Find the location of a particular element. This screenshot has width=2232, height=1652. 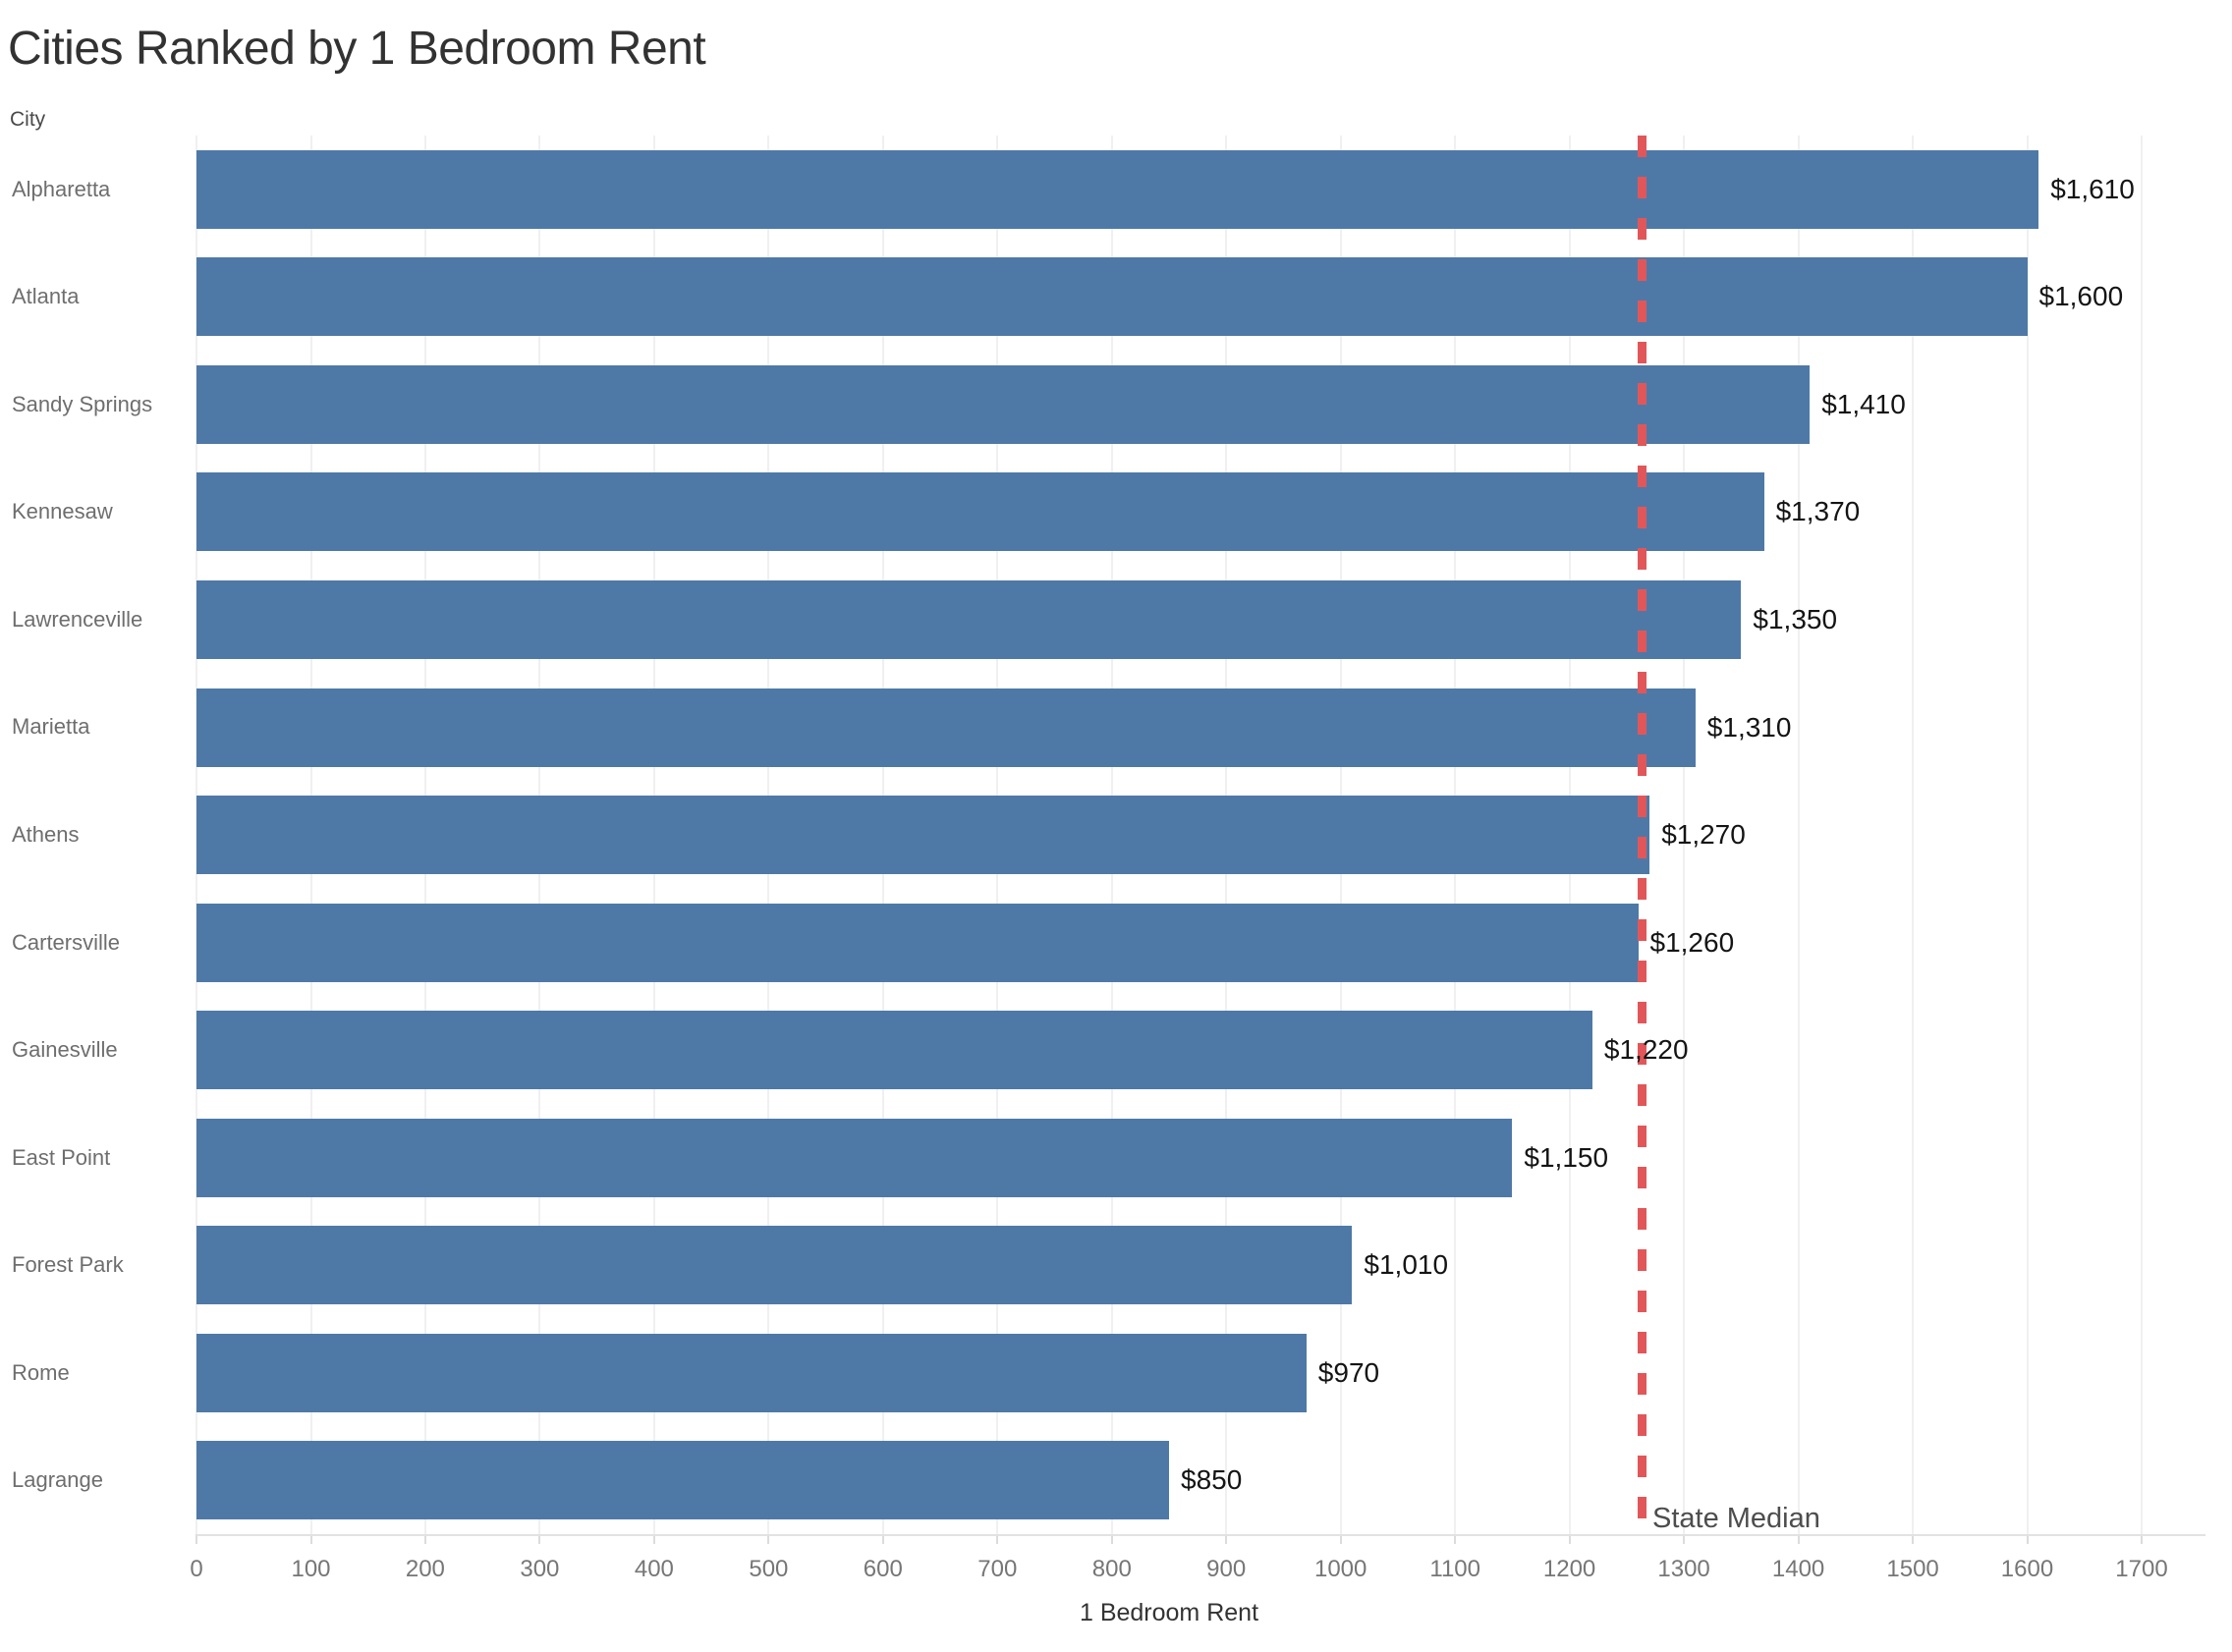

bar-athens is located at coordinates (923, 835).